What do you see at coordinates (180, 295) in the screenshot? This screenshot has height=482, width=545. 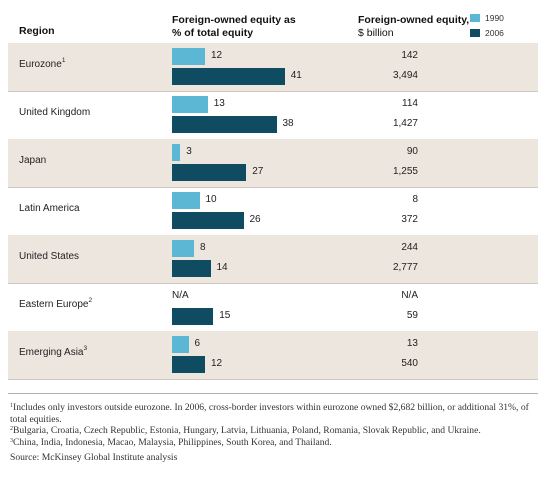 I see `bar-label-1990: N/A` at bounding box center [180, 295].